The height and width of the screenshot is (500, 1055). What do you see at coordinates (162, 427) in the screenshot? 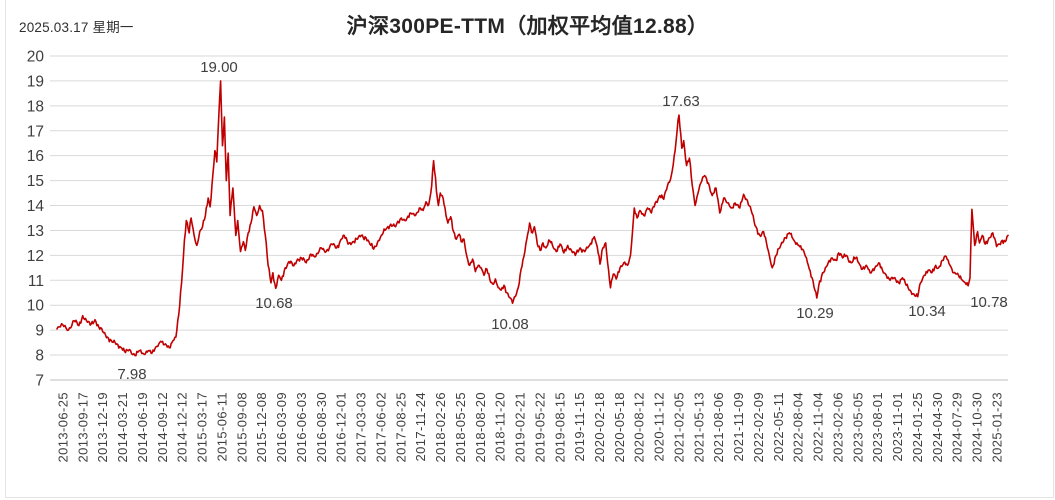
I see `x-tick-label: 2014-09-12` at bounding box center [162, 427].